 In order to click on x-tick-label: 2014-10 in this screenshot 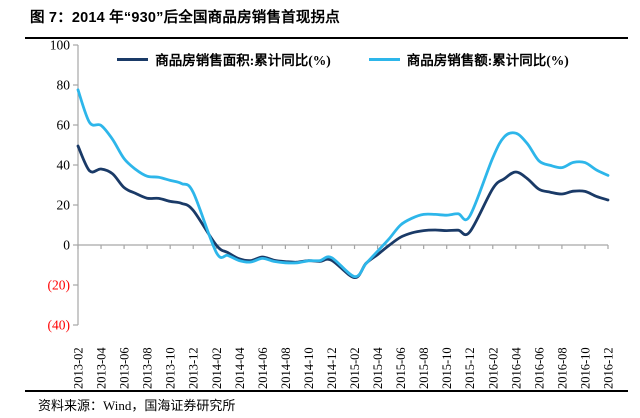, I will do `click(309, 368)`.